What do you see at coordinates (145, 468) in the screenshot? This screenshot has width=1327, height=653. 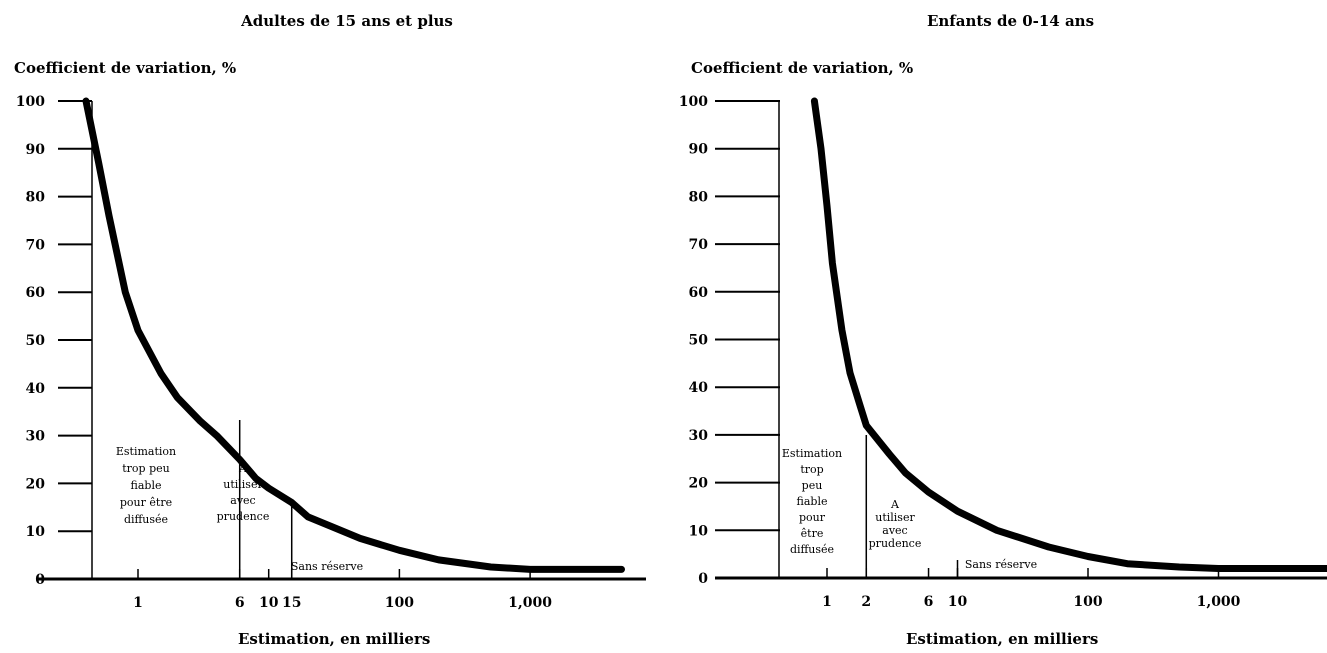 I see `zone-label: trop peu` at bounding box center [145, 468].